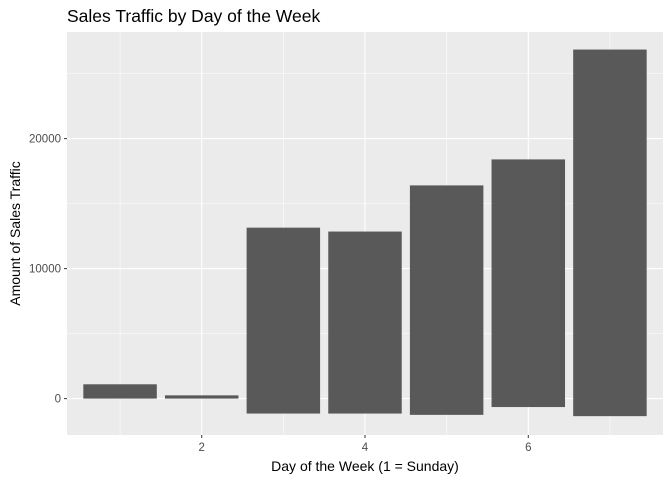 Image resolution: width=672 pixels, height=480 pixels. Describe the element at coordinates (365, 448) in the screenshot. I see `x-tick-label: 4` at that location.